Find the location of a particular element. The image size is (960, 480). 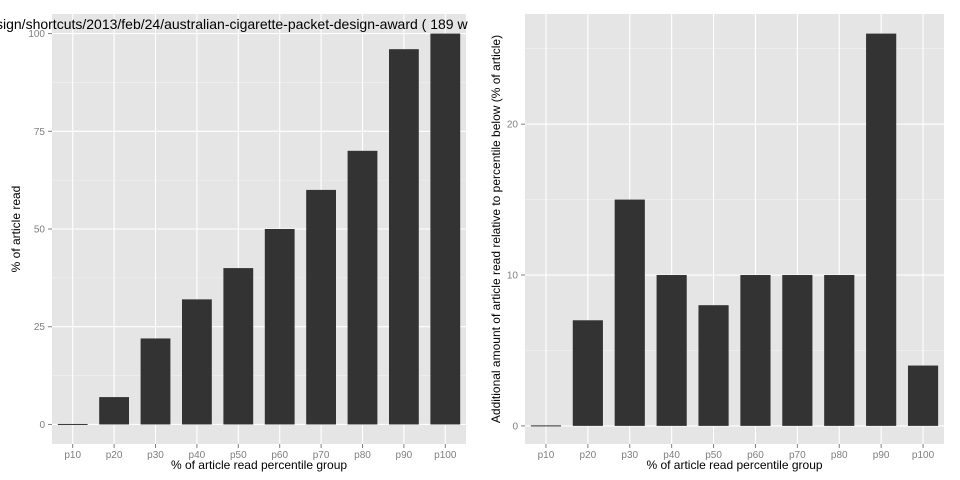

y-tick-label: 50 is located at coordinates (40, 230).